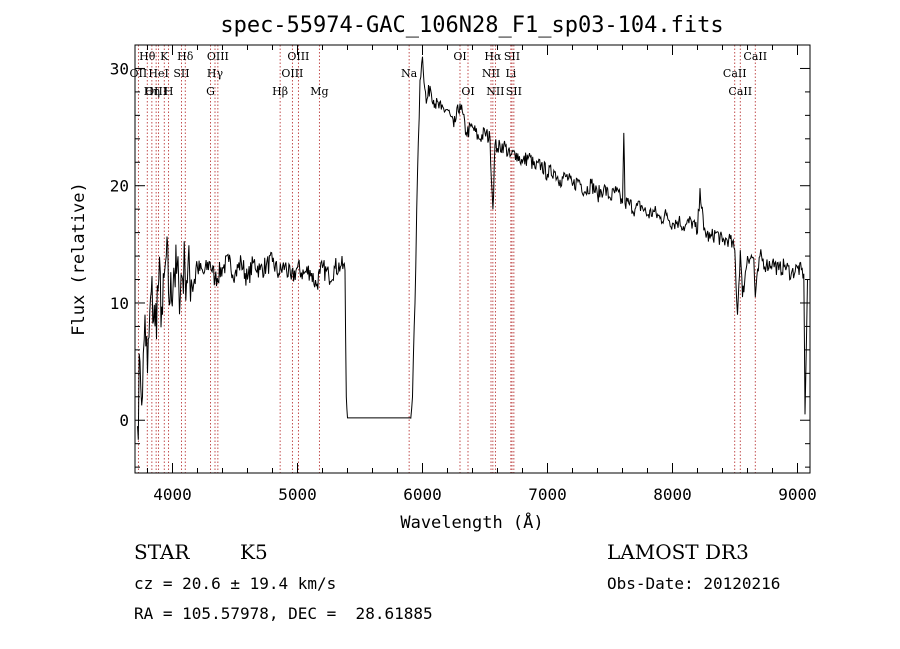 This screenshot has height=649, width=900. I want to click on observation-date: Obs-Date: 20120216, so click(694, 583).